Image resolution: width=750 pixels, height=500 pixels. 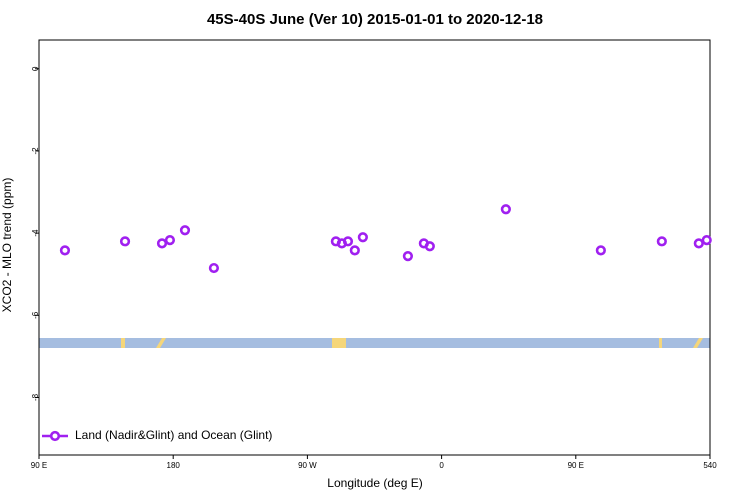 I want to click on ocean-band, so click(x=374, y=343).